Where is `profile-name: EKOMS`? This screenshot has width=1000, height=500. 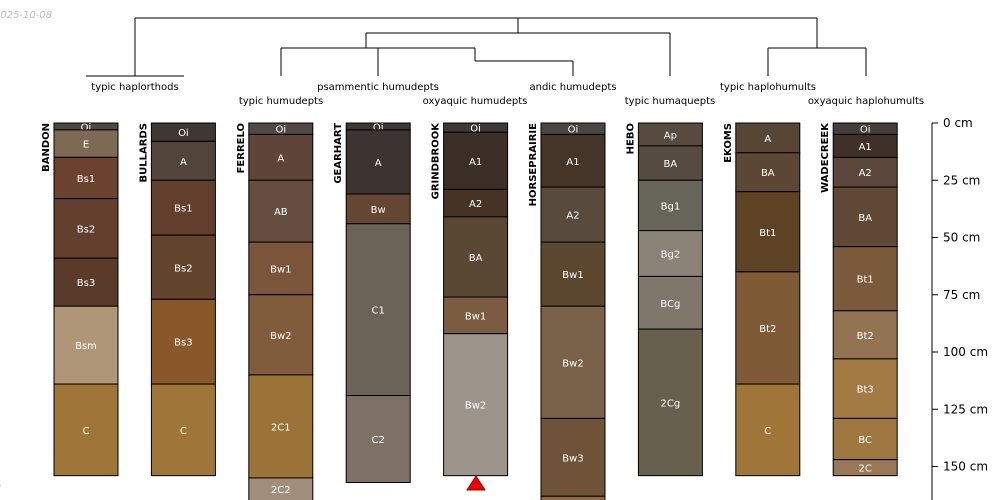 profile-name: EKOMS is located at coordinates (728, 143).